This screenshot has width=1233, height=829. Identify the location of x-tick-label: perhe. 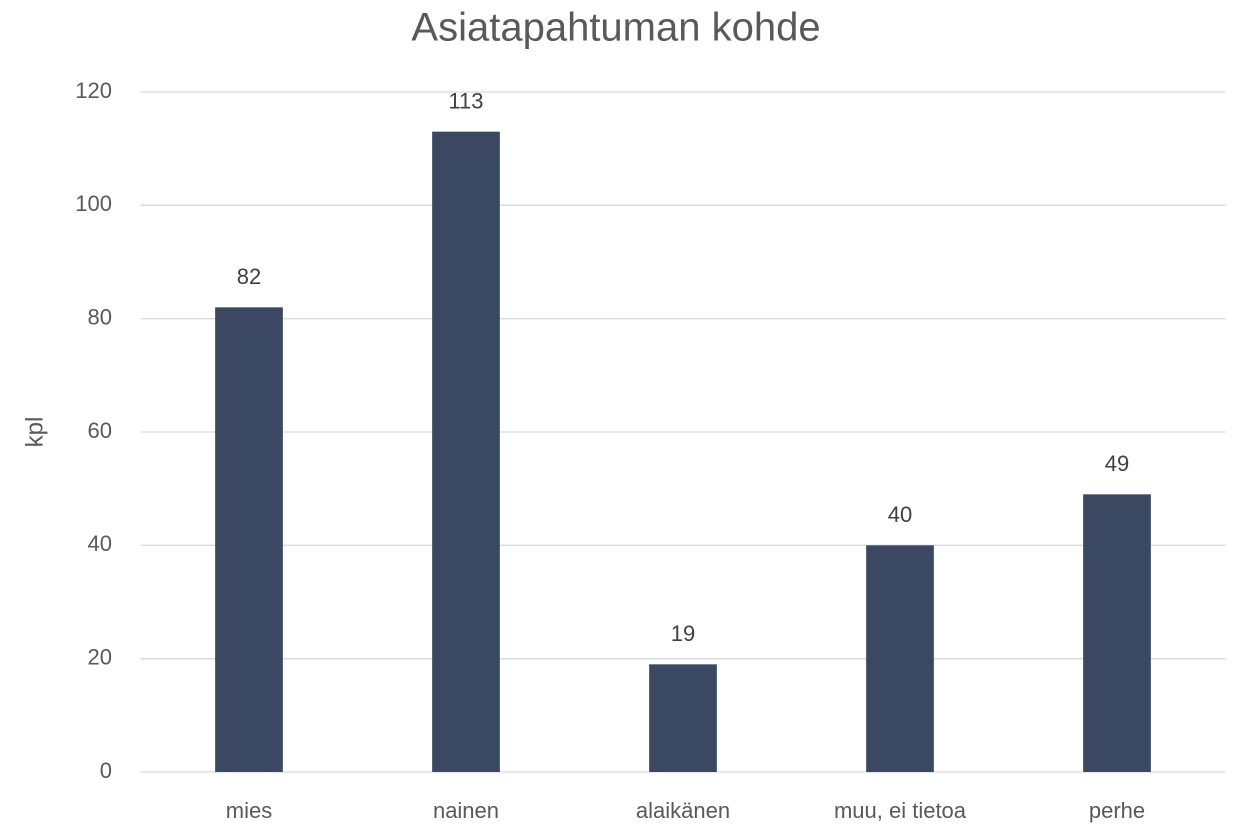
(1117, 810).